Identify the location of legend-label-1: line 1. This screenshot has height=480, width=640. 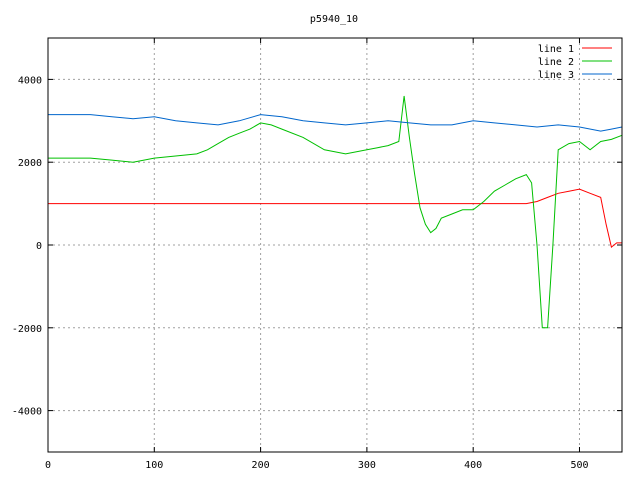
(556, 49).